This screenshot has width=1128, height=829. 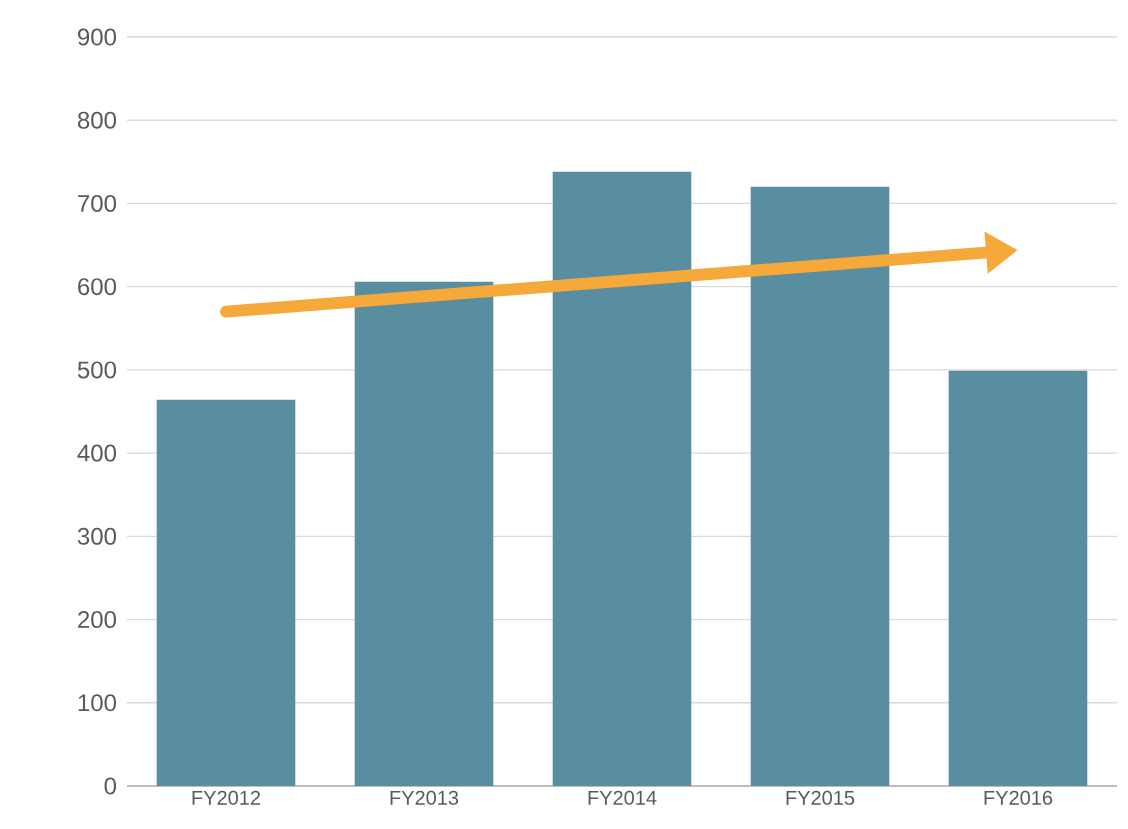 What do you see at coordinates (97, 287) in the screenshot?
I see `y-tick-label: 600` at bounding box center [97, 287].